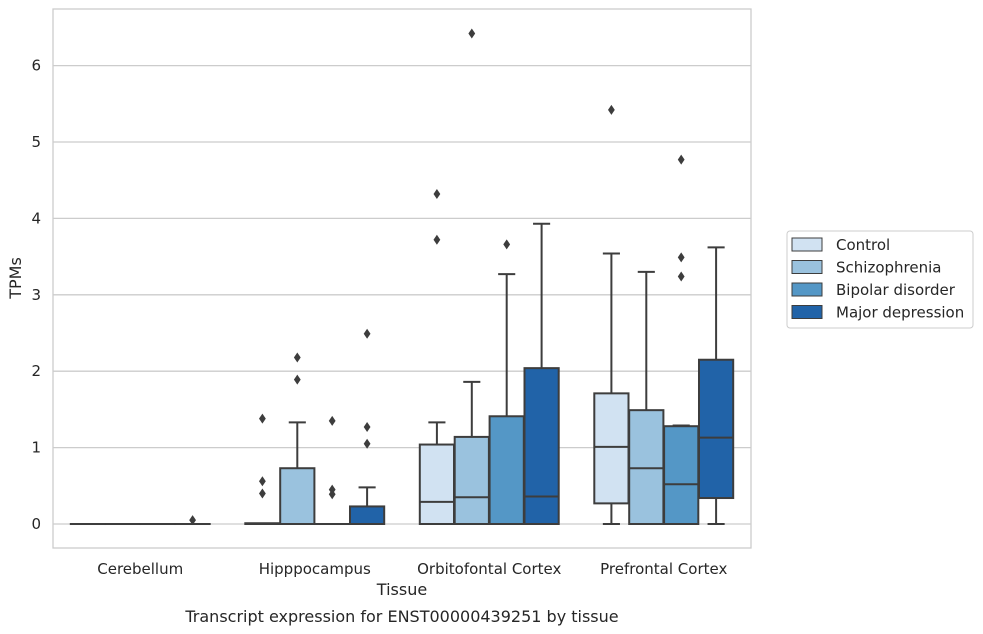 The height and width of the screenshot is (634, 983). What do you see at coordinates (900, 313) in the screenshot?
I see `legend-label: Major depression` at bounding box center [900, 313].